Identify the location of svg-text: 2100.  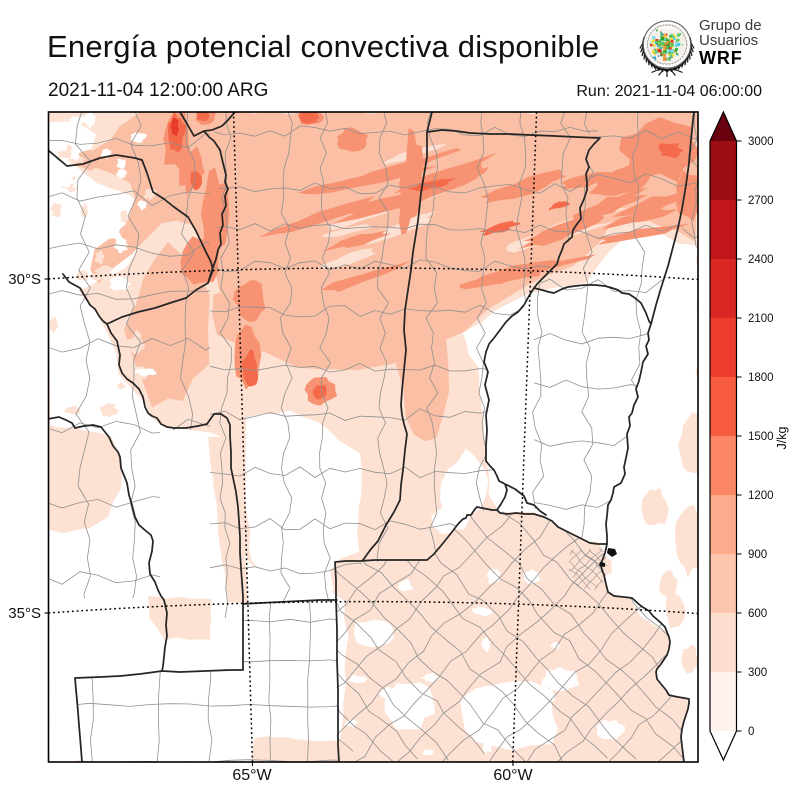
(761, 319).